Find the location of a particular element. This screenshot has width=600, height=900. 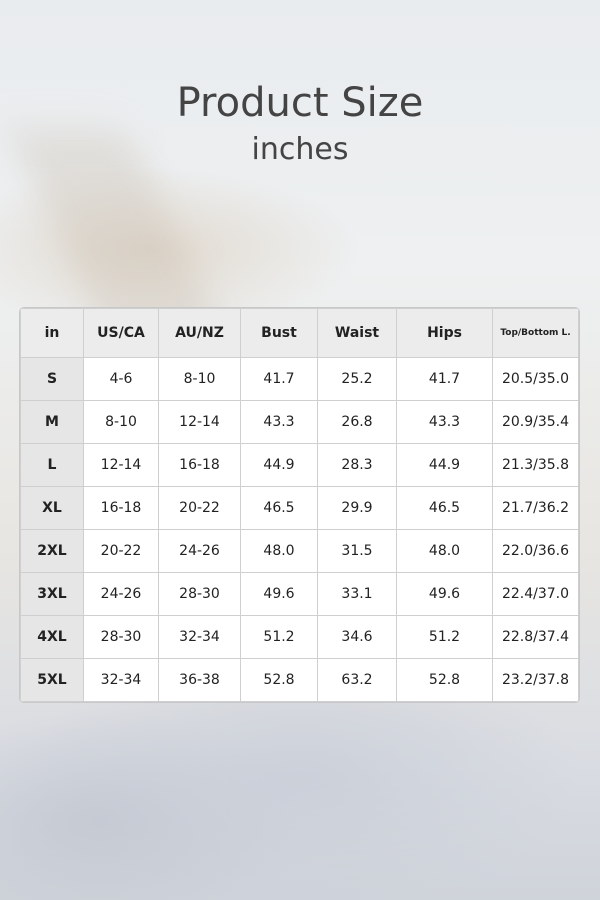

table-cell: 36-38 is located at coordinates (199, 680).